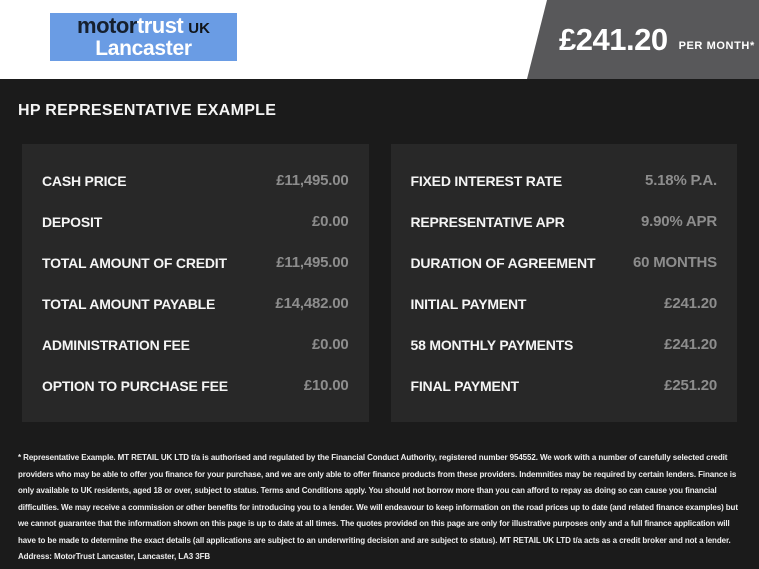  What do you see at coordinates (107, 25) in the screenshot?
I see `logo-motor-text: motor` at bounding box center [107, 25].